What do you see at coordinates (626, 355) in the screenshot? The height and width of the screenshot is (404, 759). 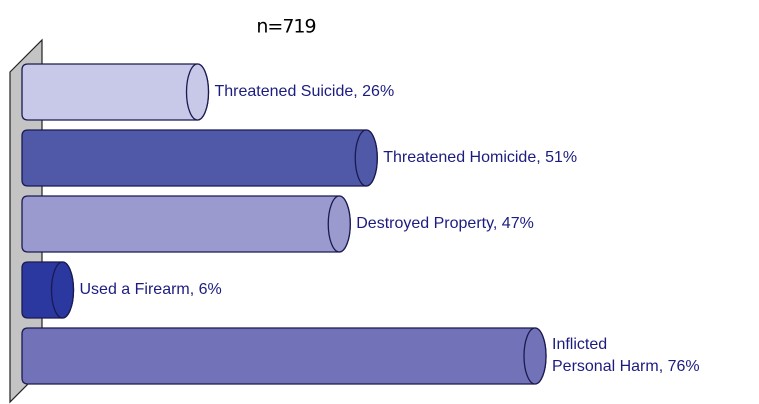 I see `value-label: Inflicted Personal Harm, 76%` at bounding box center [626, 355].